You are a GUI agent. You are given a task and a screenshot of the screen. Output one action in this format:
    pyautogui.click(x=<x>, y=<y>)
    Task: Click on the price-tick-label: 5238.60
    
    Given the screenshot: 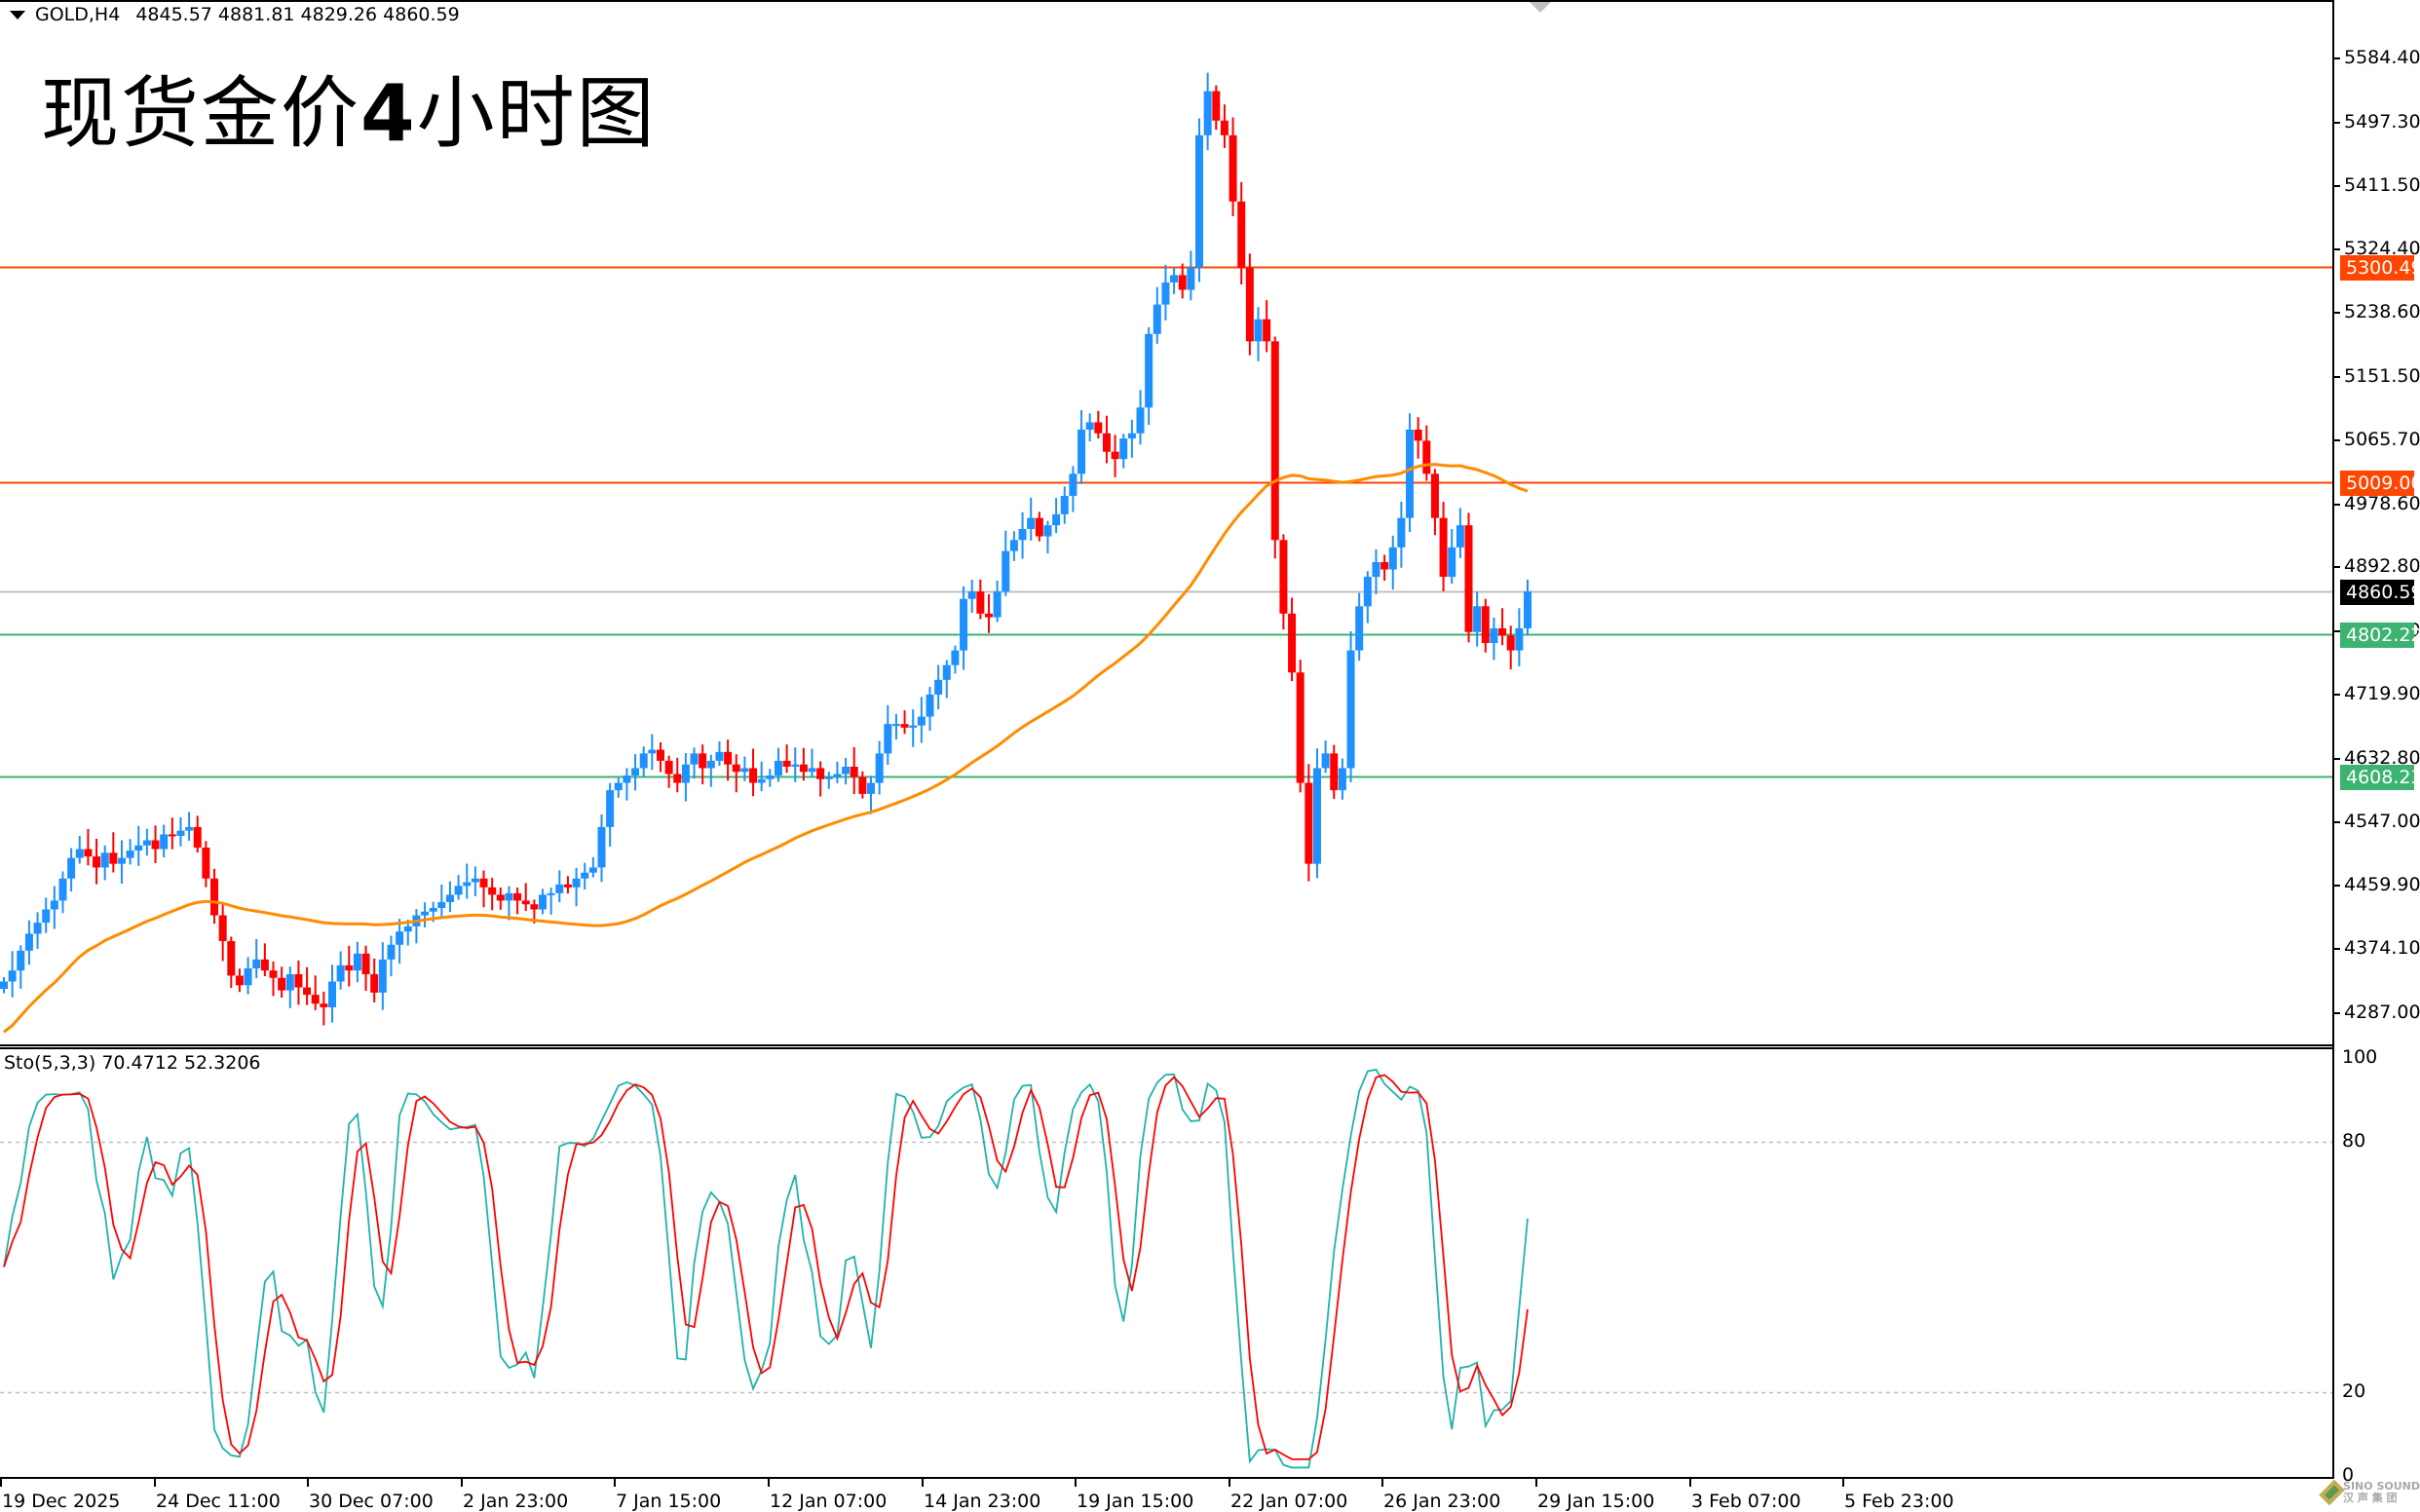 What is the action you would take?
    pyautogui.click(x=2377, y=311)
    